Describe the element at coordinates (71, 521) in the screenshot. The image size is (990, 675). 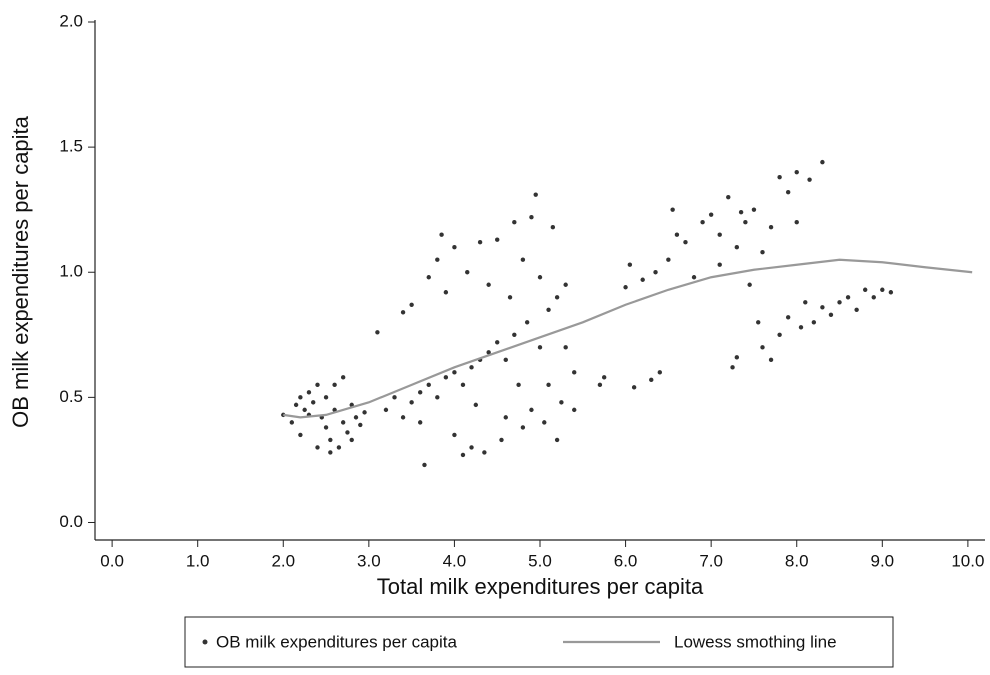
I see `y-tick-label: 0.0` at that location.